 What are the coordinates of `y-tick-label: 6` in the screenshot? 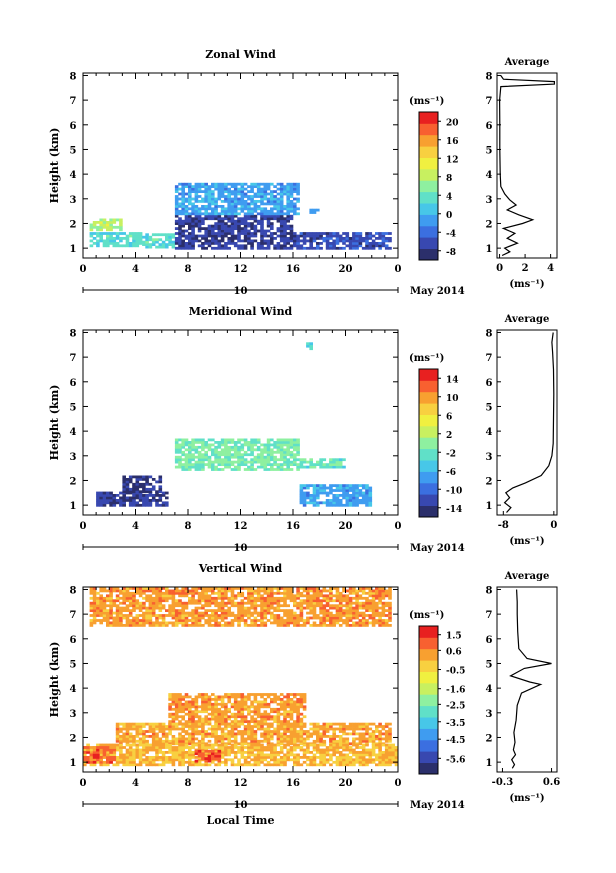 It's located at (73, 383).